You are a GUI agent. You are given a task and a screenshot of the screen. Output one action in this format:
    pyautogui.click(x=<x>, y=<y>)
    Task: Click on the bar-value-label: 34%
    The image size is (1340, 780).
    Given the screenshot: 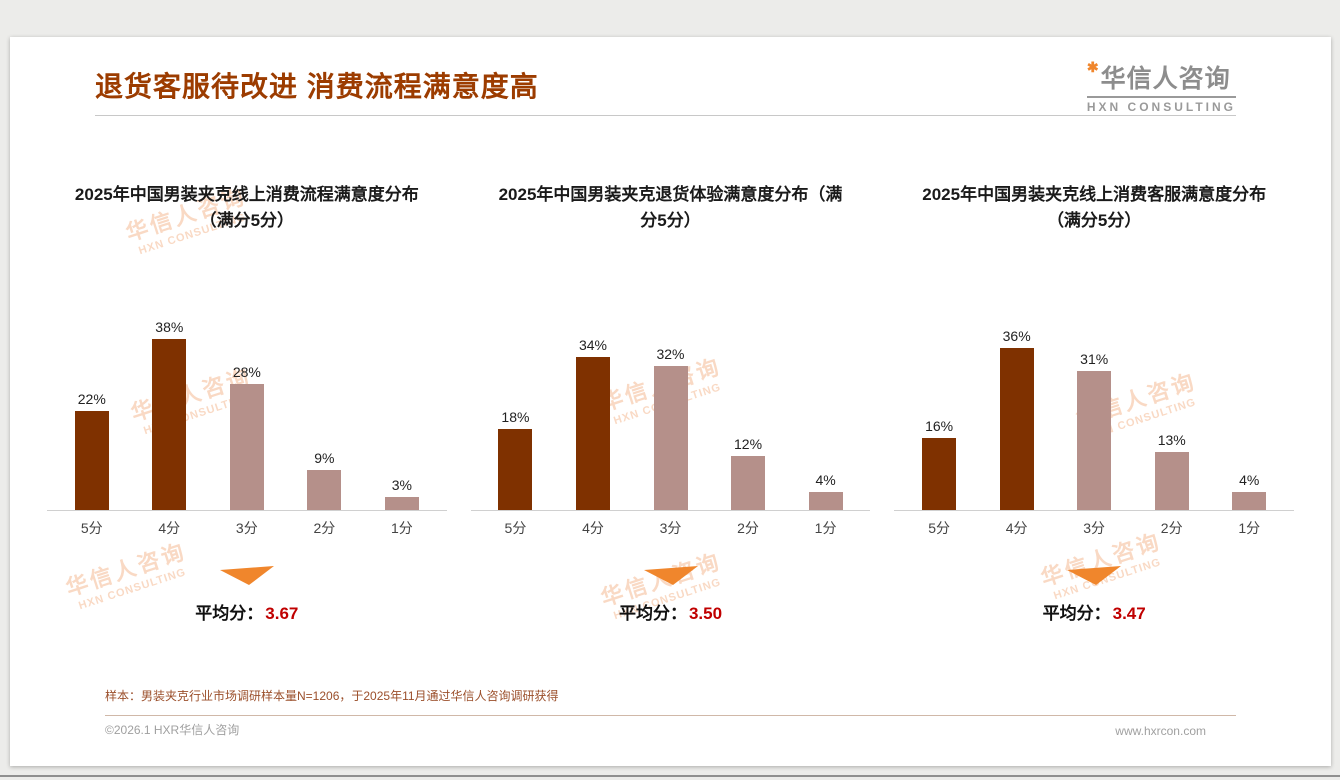 What is the action you would take?
    pyautogui.click(x=592, y=345)
    